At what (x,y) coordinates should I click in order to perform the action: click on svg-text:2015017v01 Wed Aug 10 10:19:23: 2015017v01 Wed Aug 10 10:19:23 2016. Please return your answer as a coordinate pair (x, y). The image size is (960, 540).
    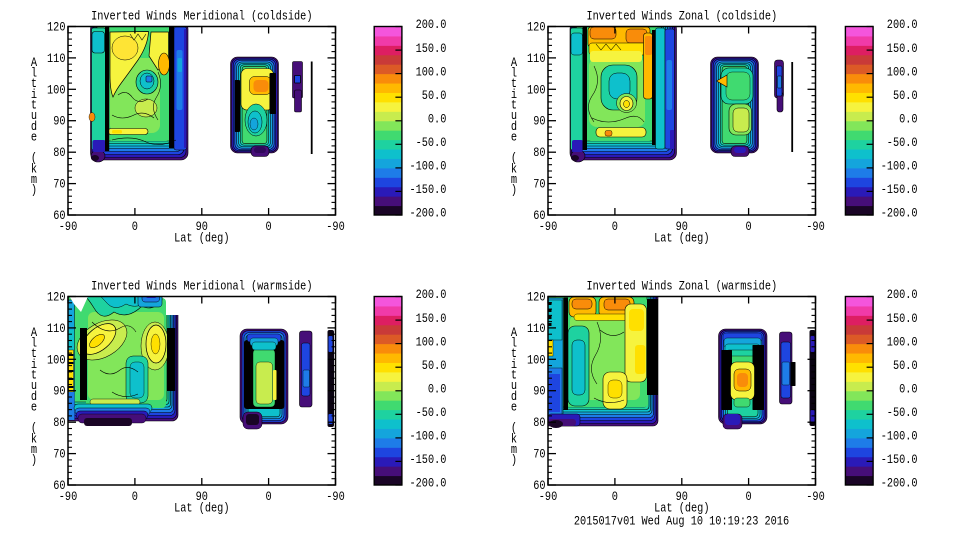
    Looking at the image, I should click on (681, 521).